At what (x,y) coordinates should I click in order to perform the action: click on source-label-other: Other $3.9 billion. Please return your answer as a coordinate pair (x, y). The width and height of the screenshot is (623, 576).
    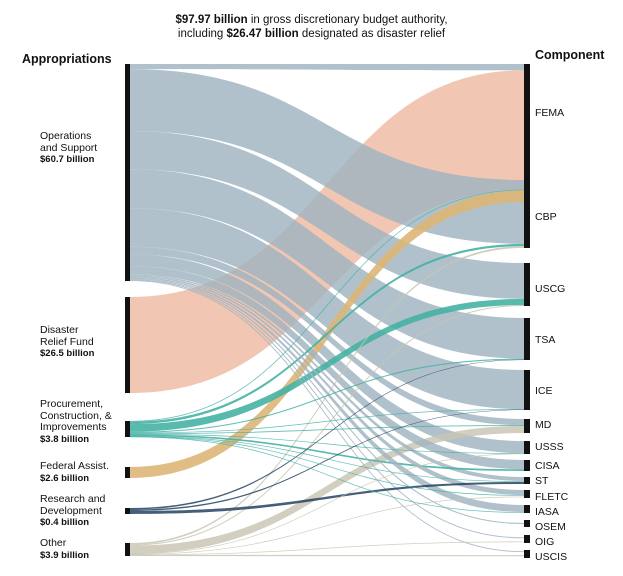
    Looking at the image, I should click on (64, 549).